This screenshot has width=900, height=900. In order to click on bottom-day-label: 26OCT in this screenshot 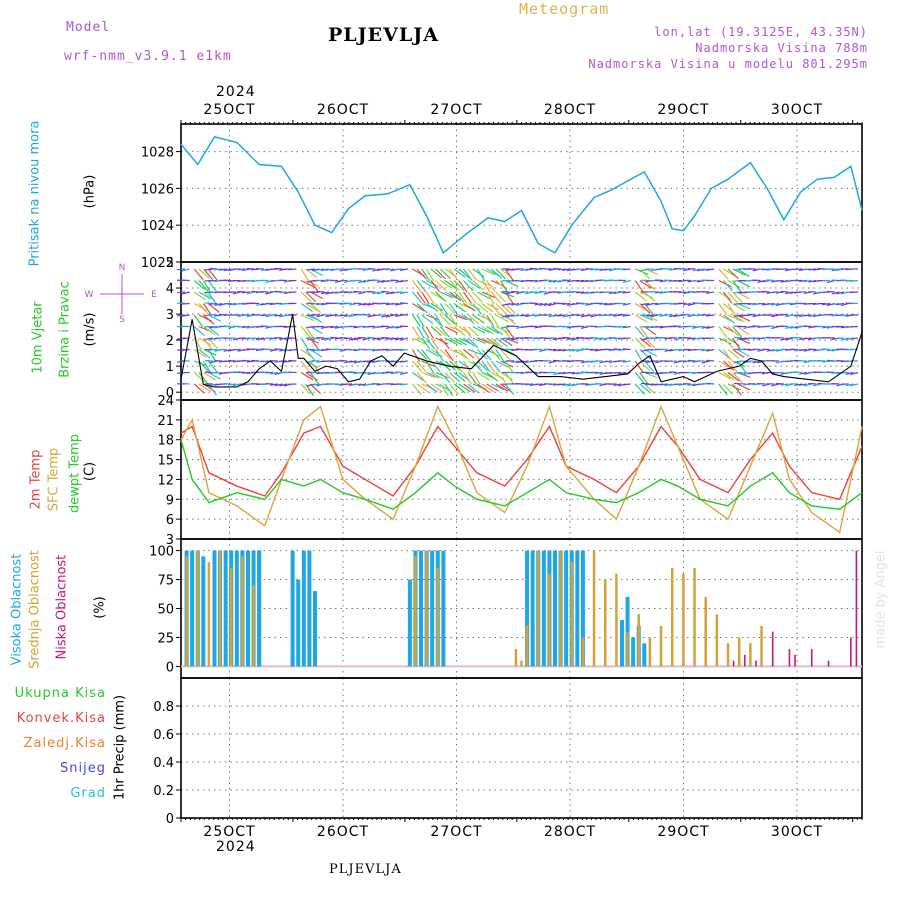, I will do `click(343, 832)`.